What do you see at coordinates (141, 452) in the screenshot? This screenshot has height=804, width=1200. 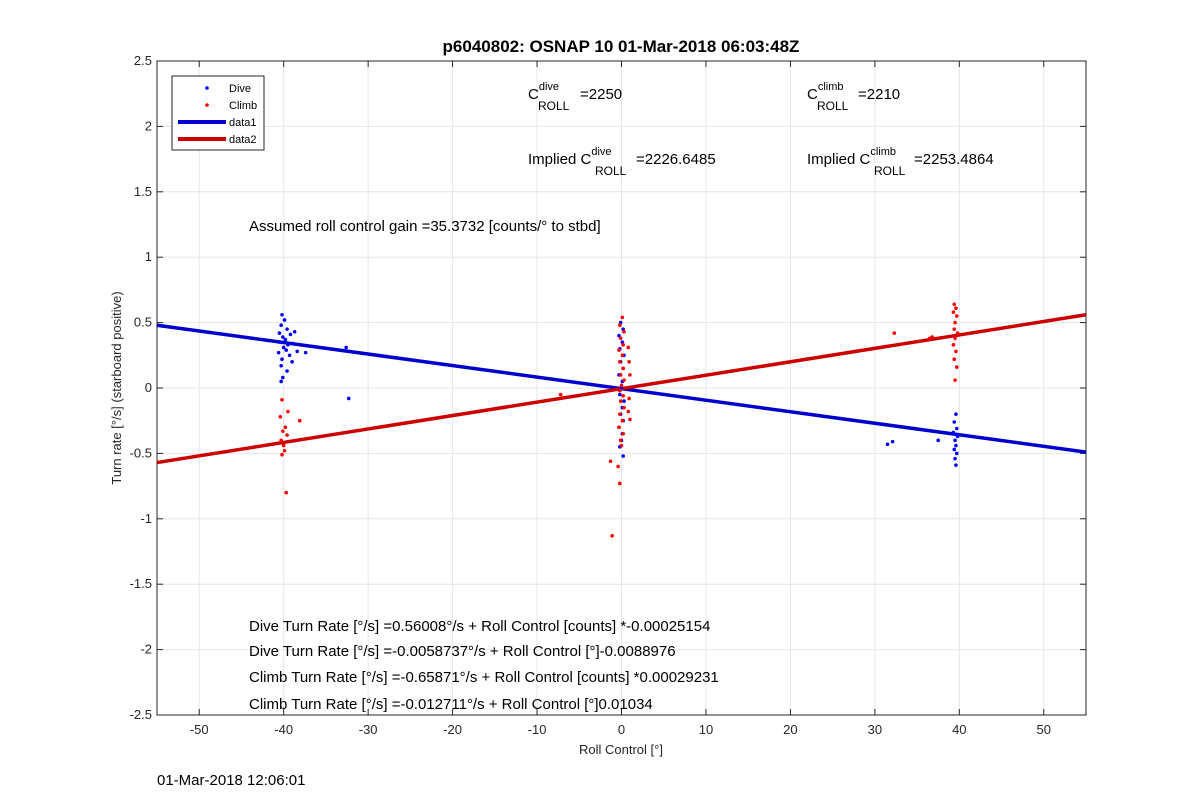 I see `y-tick-label: -0.5` at bounding box center [141, 452].